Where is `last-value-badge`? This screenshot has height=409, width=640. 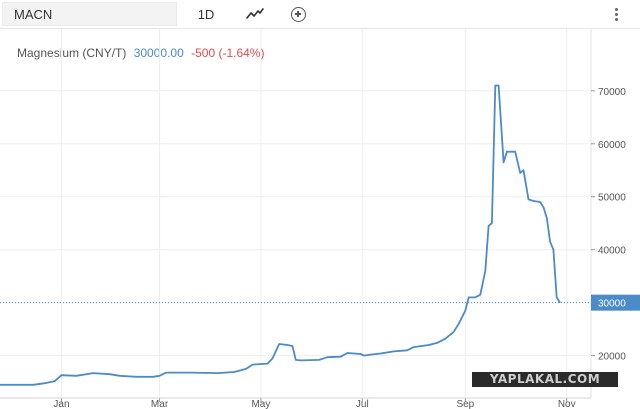
last-value-badge is located at coordinates (615, 302).